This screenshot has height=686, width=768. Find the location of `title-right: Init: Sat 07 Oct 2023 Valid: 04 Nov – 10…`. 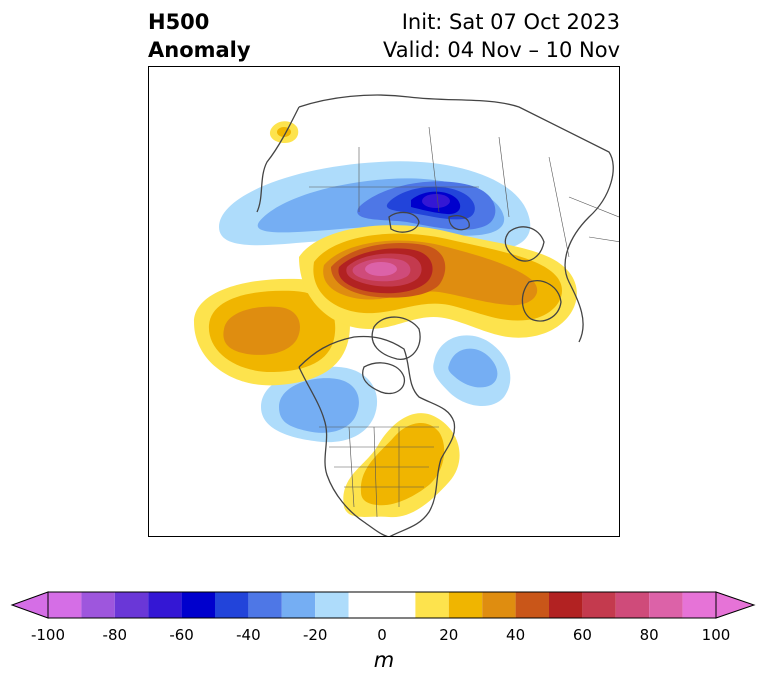

title-right: Init: Sat 07 Oct 2023 Valid: 04 Nov – 10… is located at coordinates (501, 36).